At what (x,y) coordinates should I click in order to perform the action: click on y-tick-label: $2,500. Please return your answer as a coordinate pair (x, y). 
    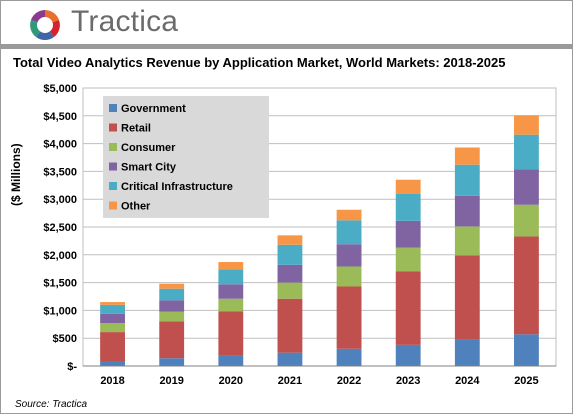
    Looking at the image, I should click on (60, 228).